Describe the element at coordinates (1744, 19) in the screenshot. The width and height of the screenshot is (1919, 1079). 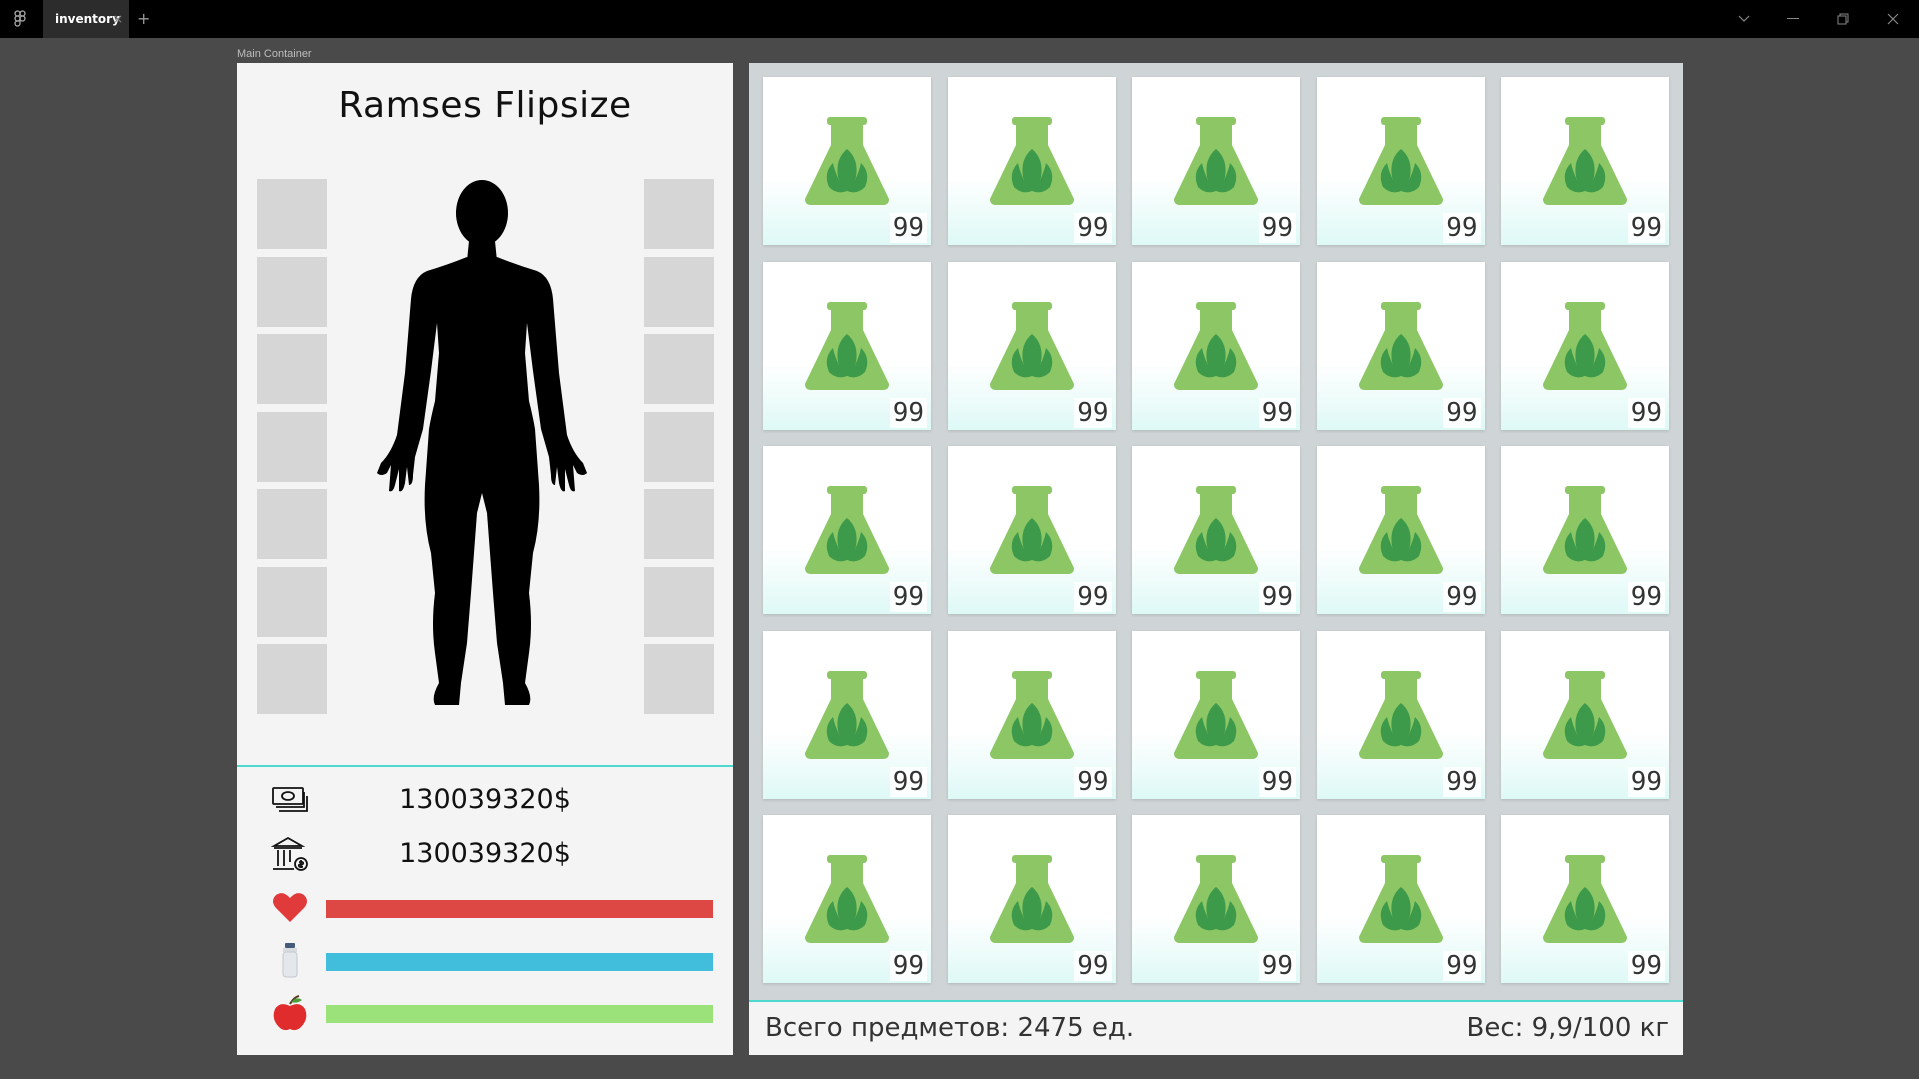
I see `chevron-down-icon` at that location.